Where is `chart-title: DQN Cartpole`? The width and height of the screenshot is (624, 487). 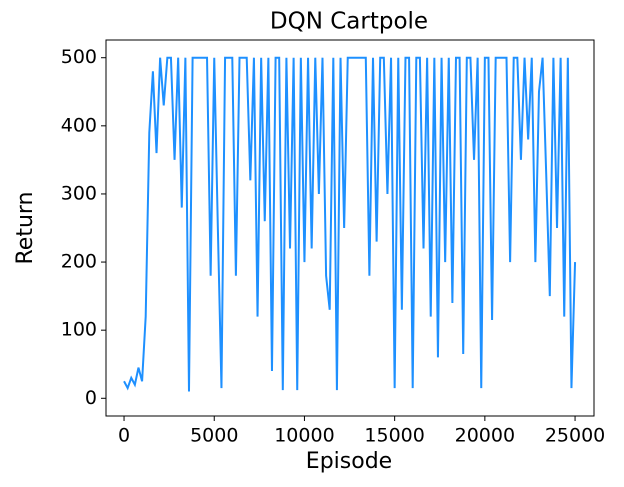
chart-title: DQN Cartpole is located at coordinates (349, 22).